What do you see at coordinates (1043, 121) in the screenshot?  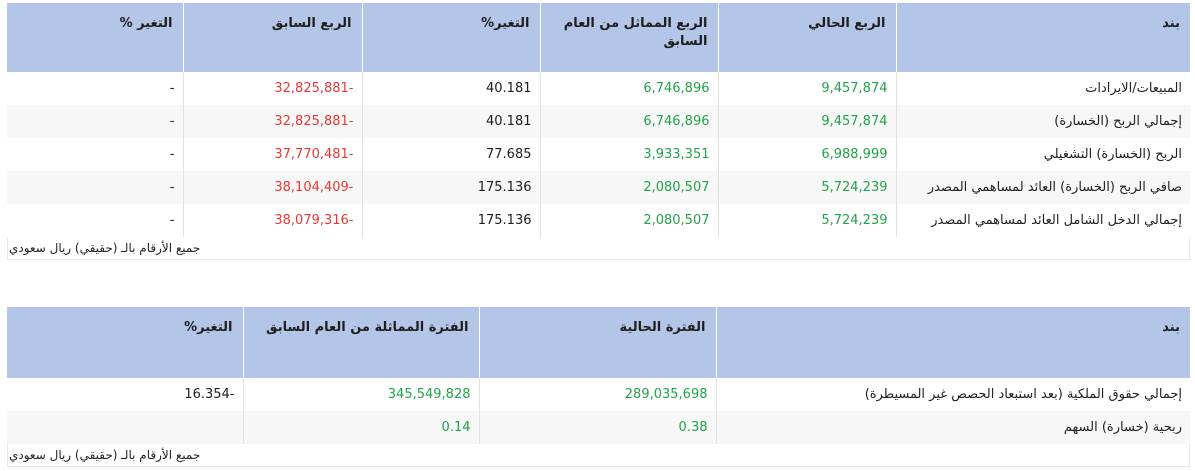 I see `cell-item: إجمالي الربح (الخسارة)` at bounding box center [1043, 121].